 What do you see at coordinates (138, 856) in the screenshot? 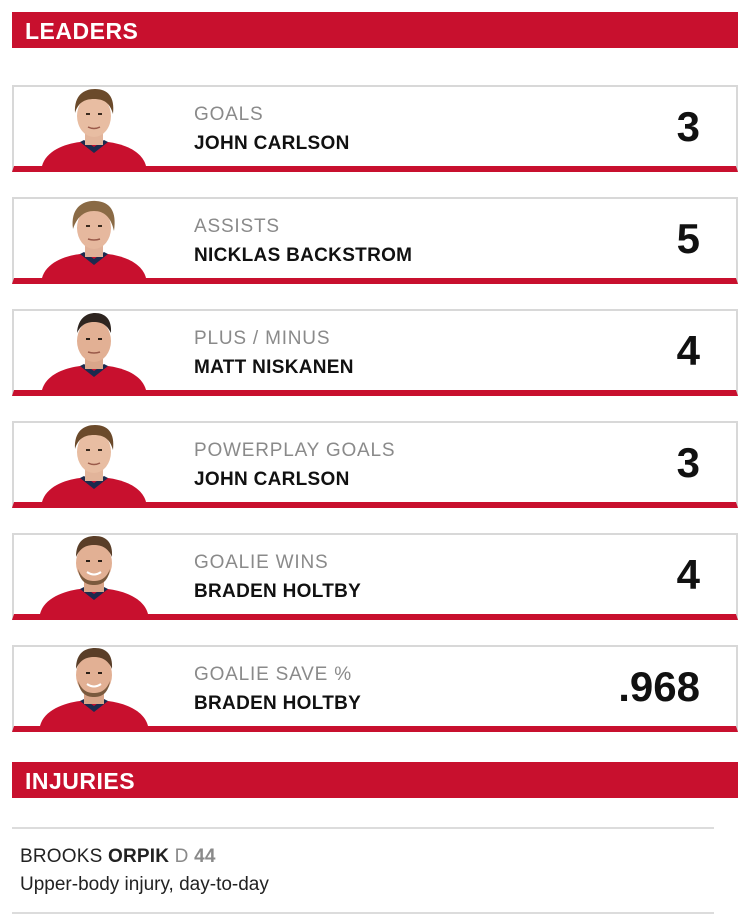
I see `injury-last-name: ORPIK` at bounding box center [138, 856].